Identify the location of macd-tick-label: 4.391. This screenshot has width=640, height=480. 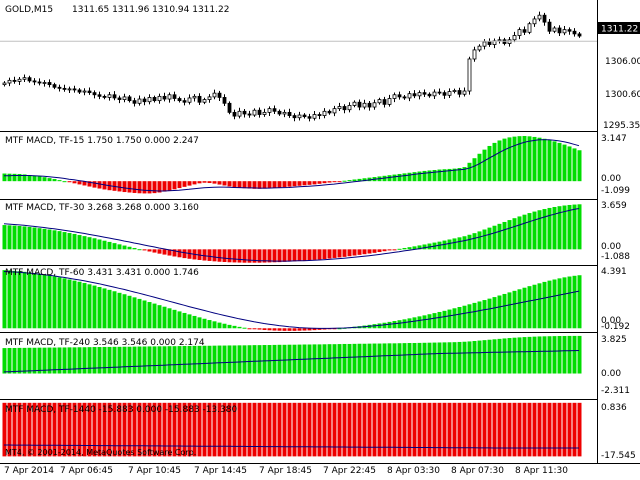
(614, 272).